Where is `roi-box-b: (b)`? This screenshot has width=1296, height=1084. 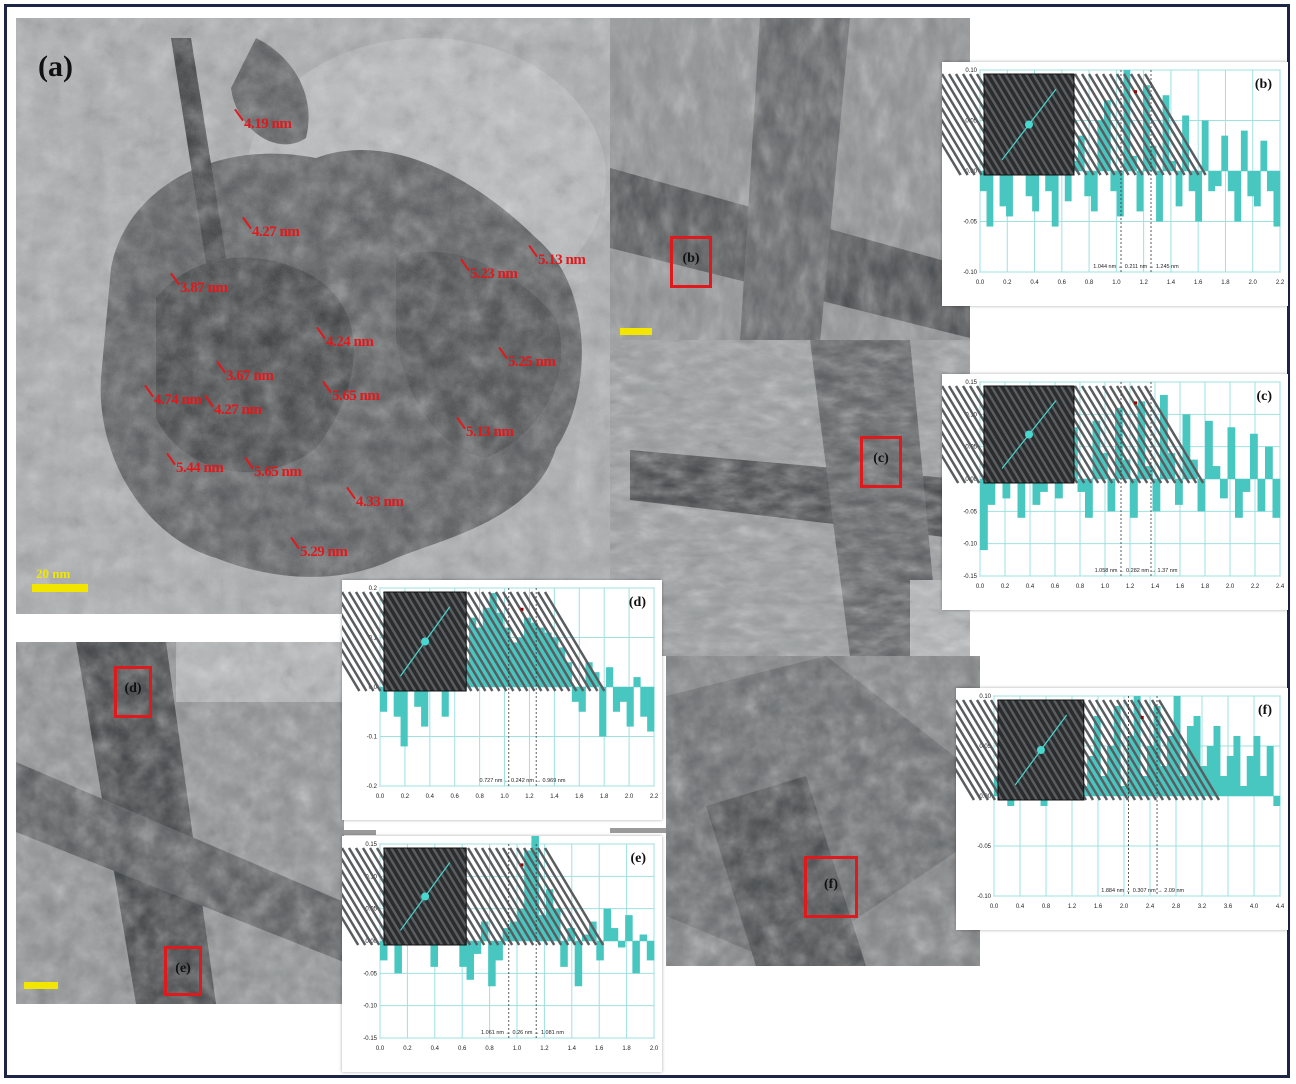 roi-box-b: (b) is located at coordinates (691, 262).